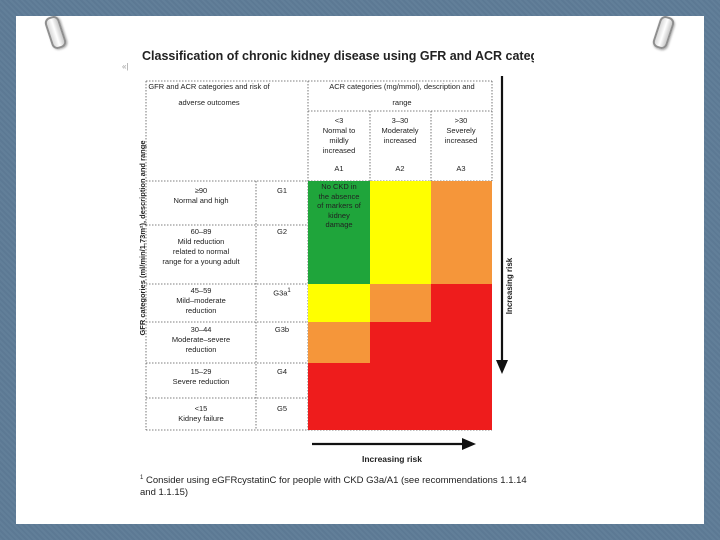 The width and height of the screenshot is (720, 540). I want to click on acr-column-a1: <3 Normal to mildly increased, so click(339, 136).